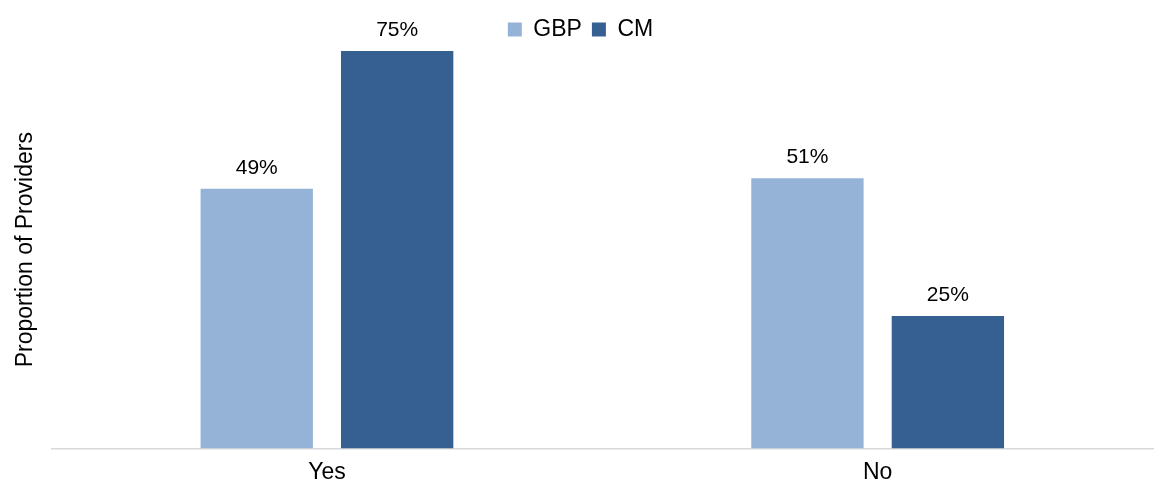  What do you see at coordinates (397, 29) in the screenshot?
I see `data-label: 75%` at bounding box center [397, 29].